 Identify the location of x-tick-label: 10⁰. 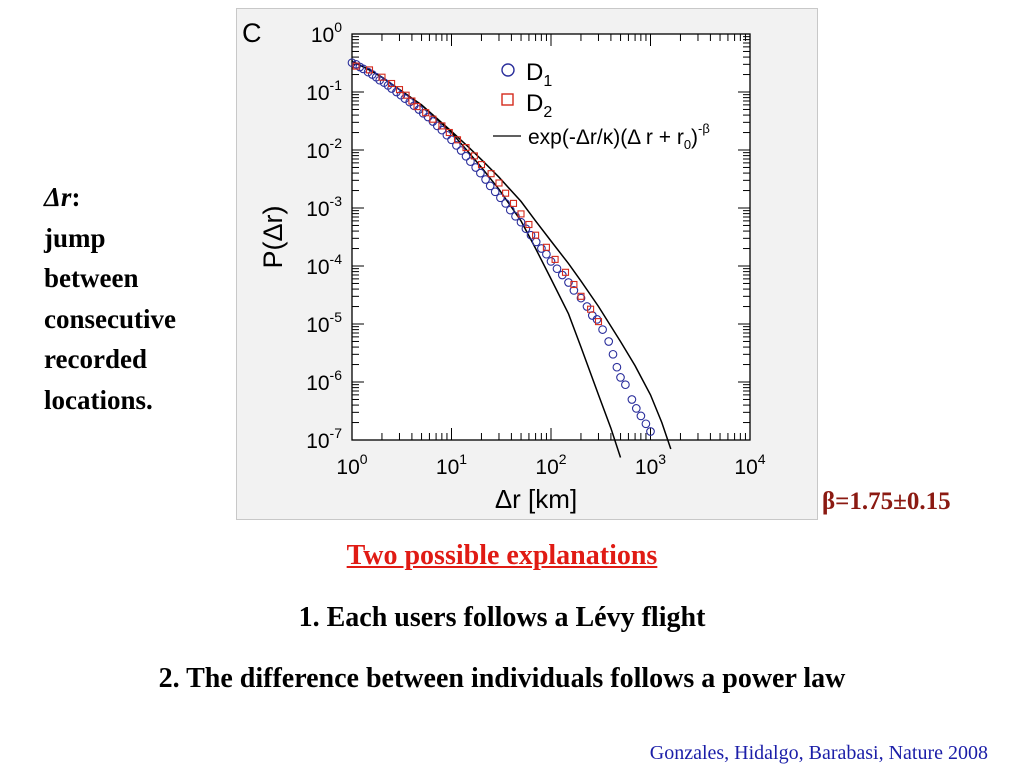
(351, 465).